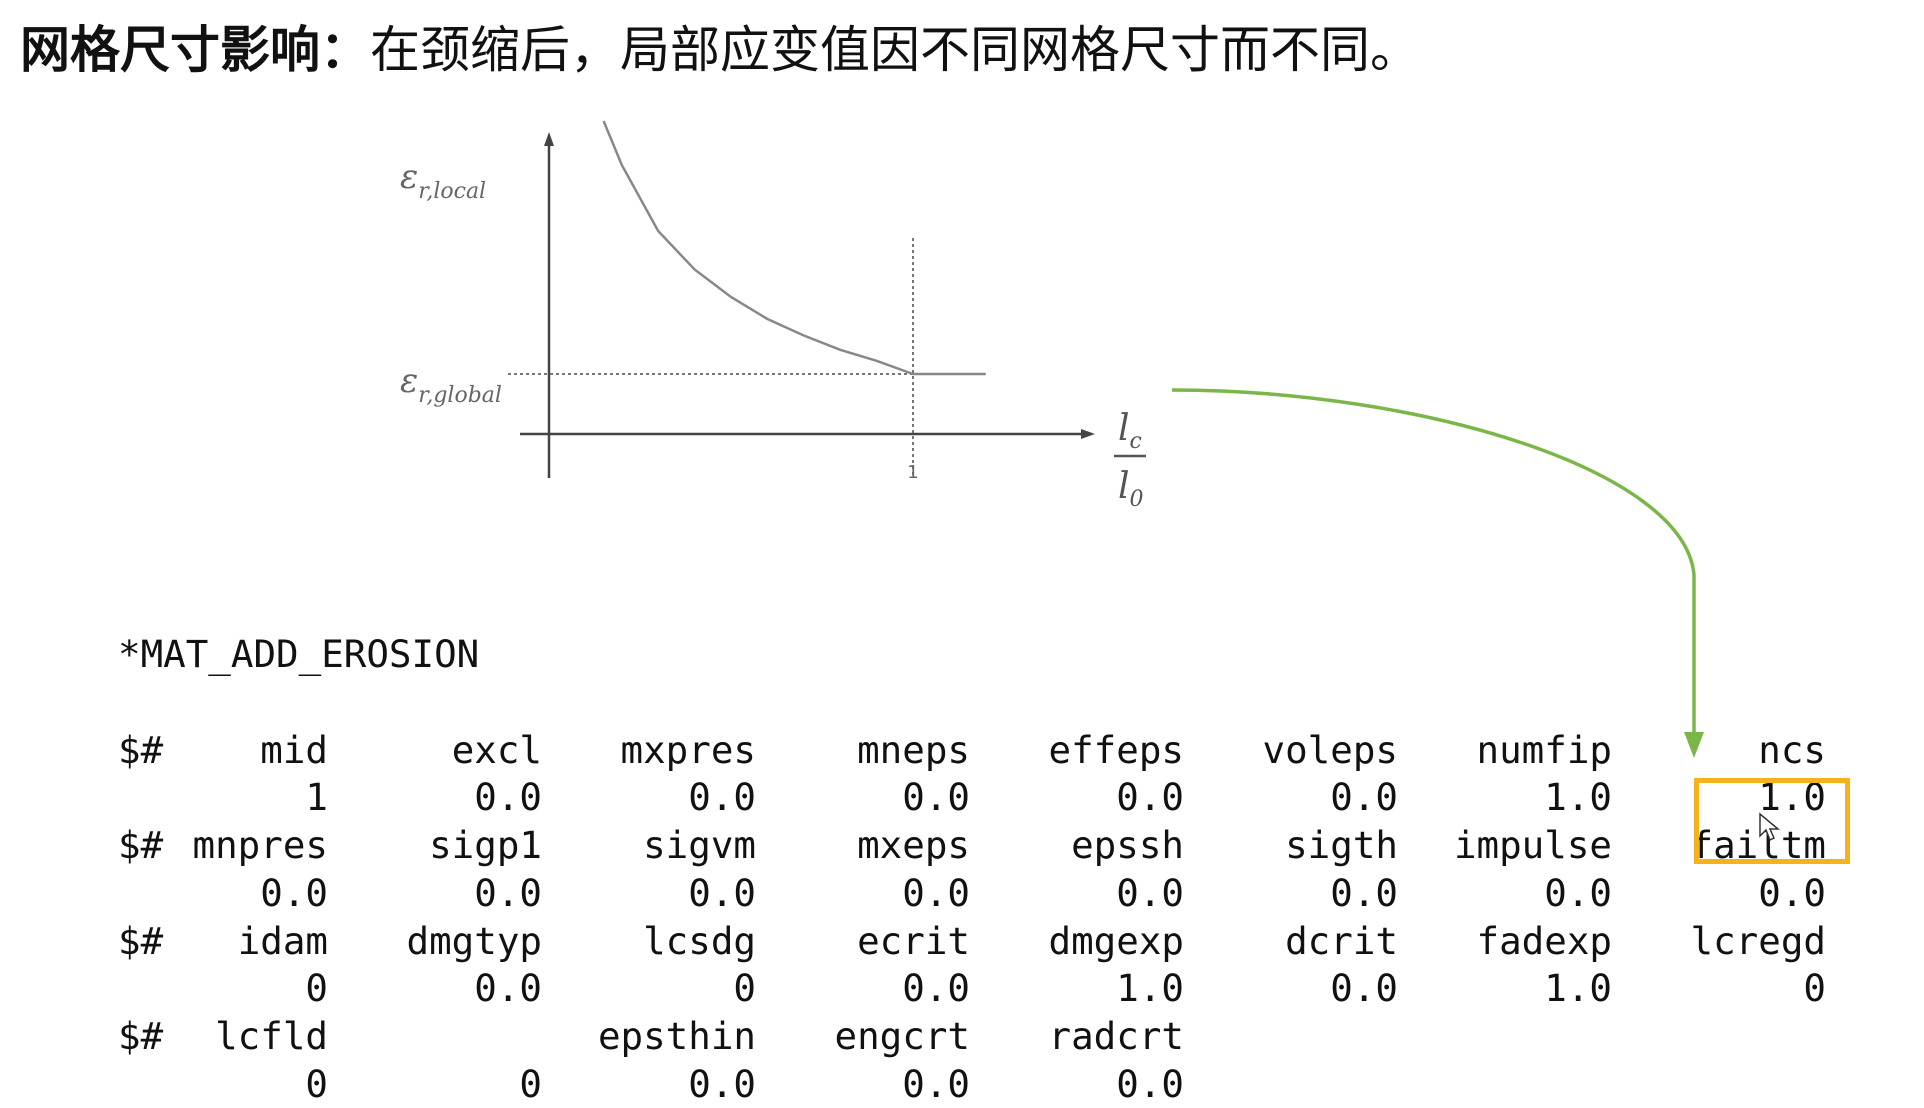 Image resolution: width=1924 pixels, height=1108 pixels. What do you see at coordinates (913, 749) in the screenshot?
I see `field-name-mneps: mneps` at bounding box center [913, 749].